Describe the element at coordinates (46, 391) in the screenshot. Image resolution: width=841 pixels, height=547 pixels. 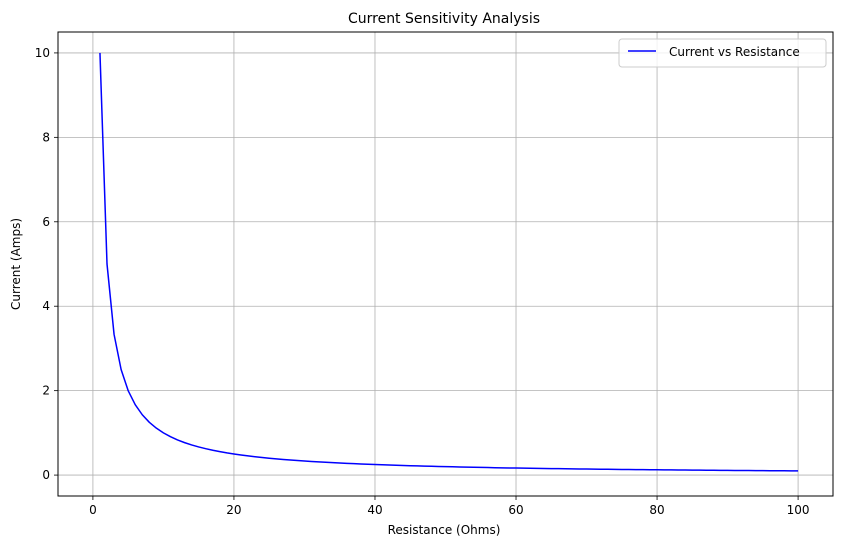
I see `y-tick-label: 2` at that location.